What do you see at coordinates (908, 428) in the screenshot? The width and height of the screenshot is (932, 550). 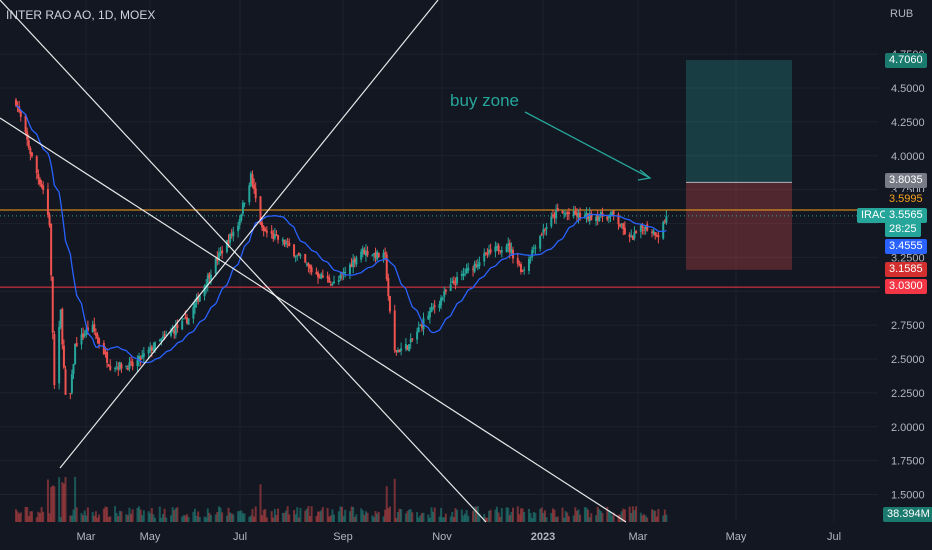 I see `y-tick-label: 2.0000` at bounding box center [908, 428].